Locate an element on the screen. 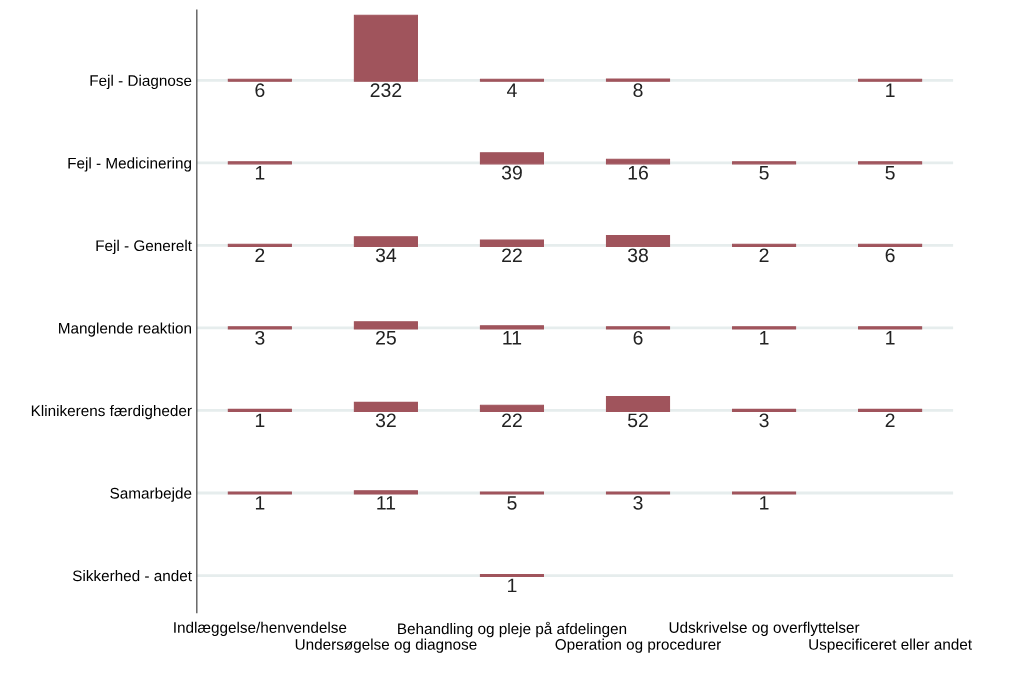 Image resolution: width=1036 pixels, height=677 pixels. data-label: 34 is located at coordinates (386, 255).